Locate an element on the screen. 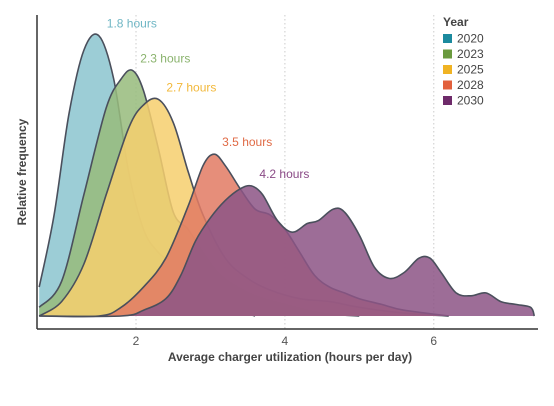  legend-label-2028: 2028 is located at coordinates (470, 85).